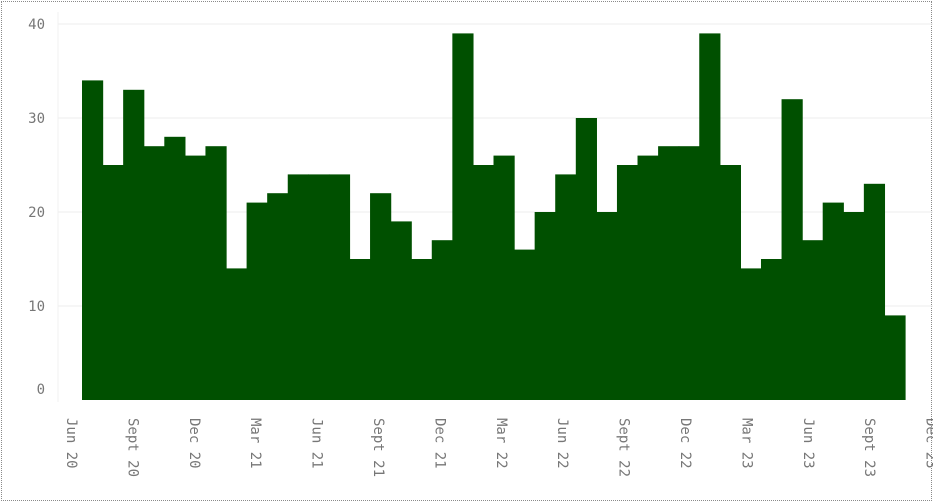 This screenshot has height=504, width=935. What do you see at coordinates (36, 119) in the screenshot?
I see `y-tick-label: 30` at bounding box center [36, 119].